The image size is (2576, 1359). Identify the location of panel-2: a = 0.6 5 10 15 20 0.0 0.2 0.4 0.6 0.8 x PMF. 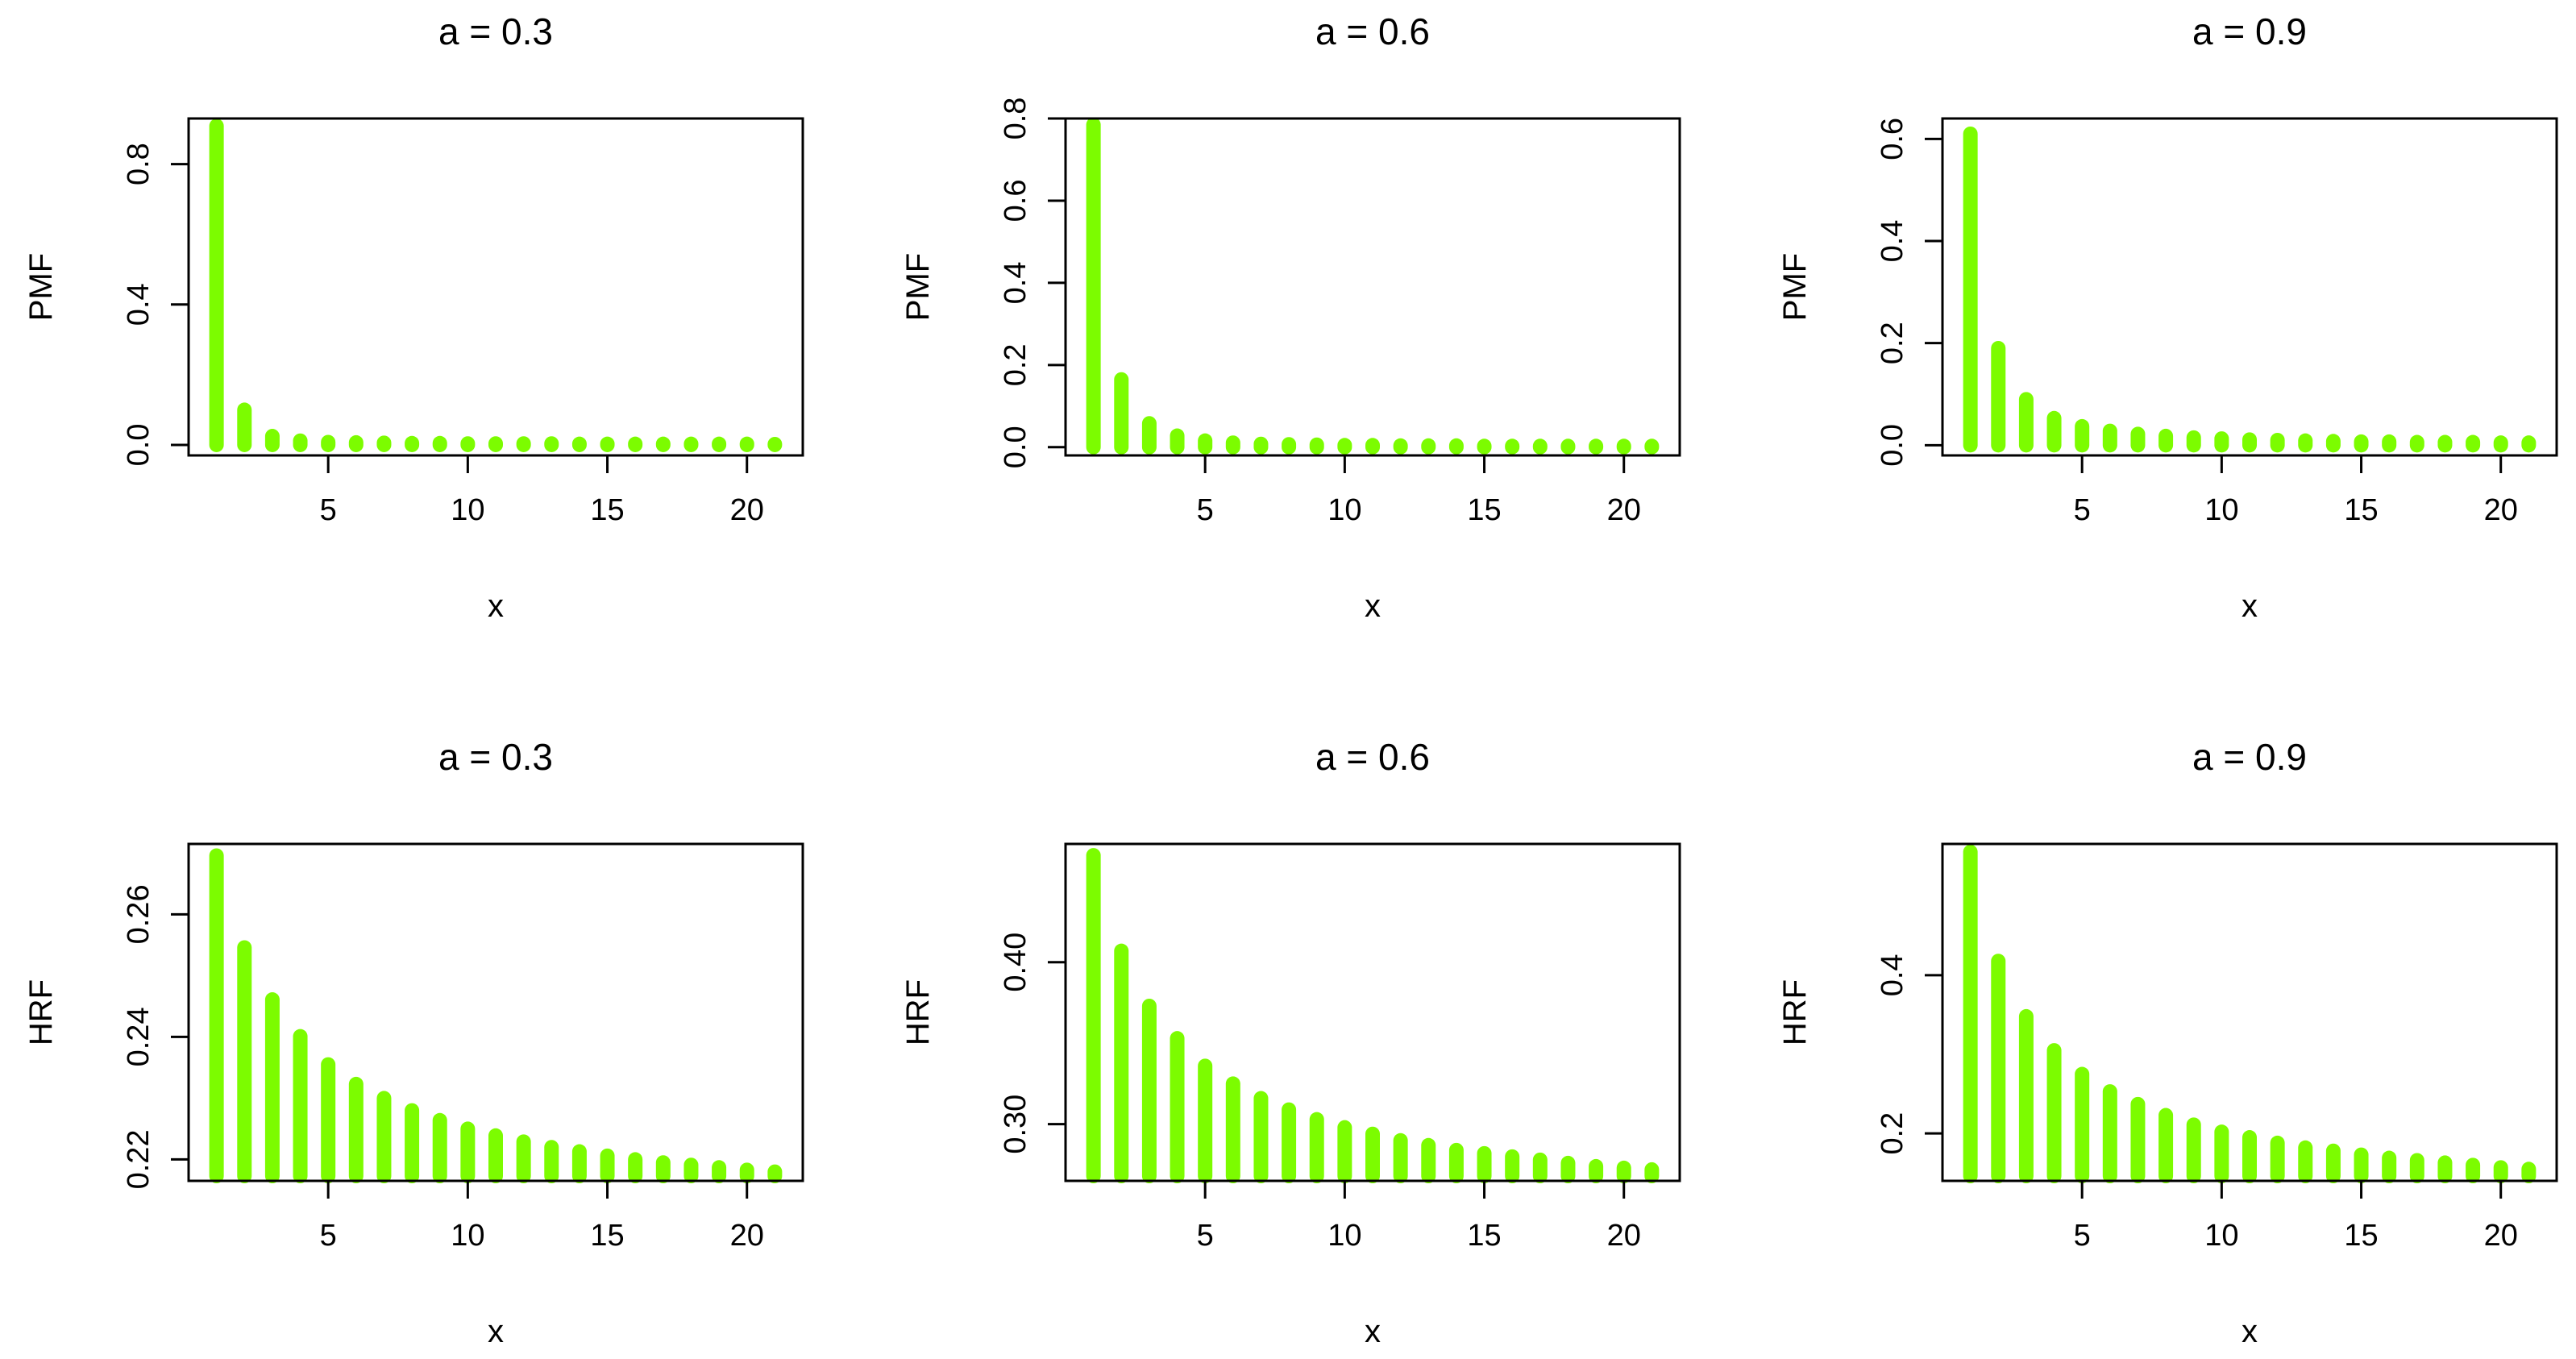
(1290, 317).